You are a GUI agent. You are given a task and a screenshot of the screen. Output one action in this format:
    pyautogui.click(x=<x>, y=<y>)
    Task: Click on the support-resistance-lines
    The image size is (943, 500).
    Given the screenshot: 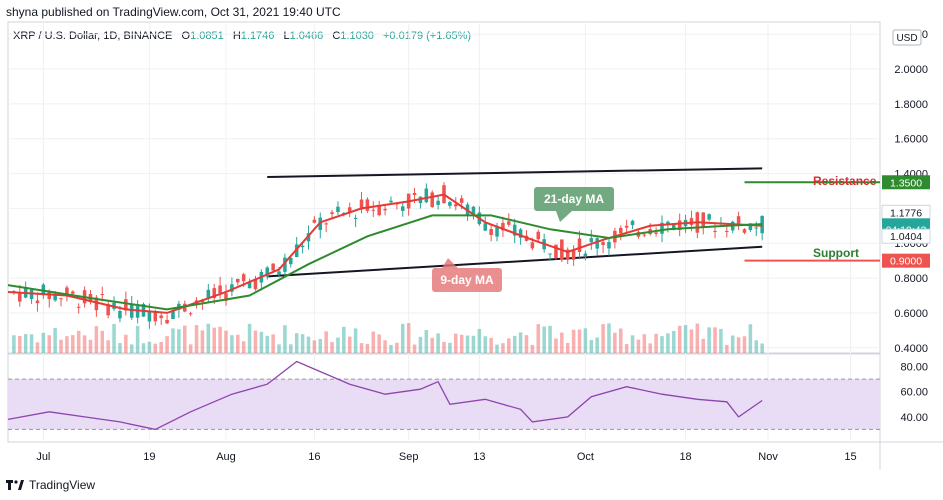 What is the action you would take?
    pyautogui.click(x=812, y=221)
    